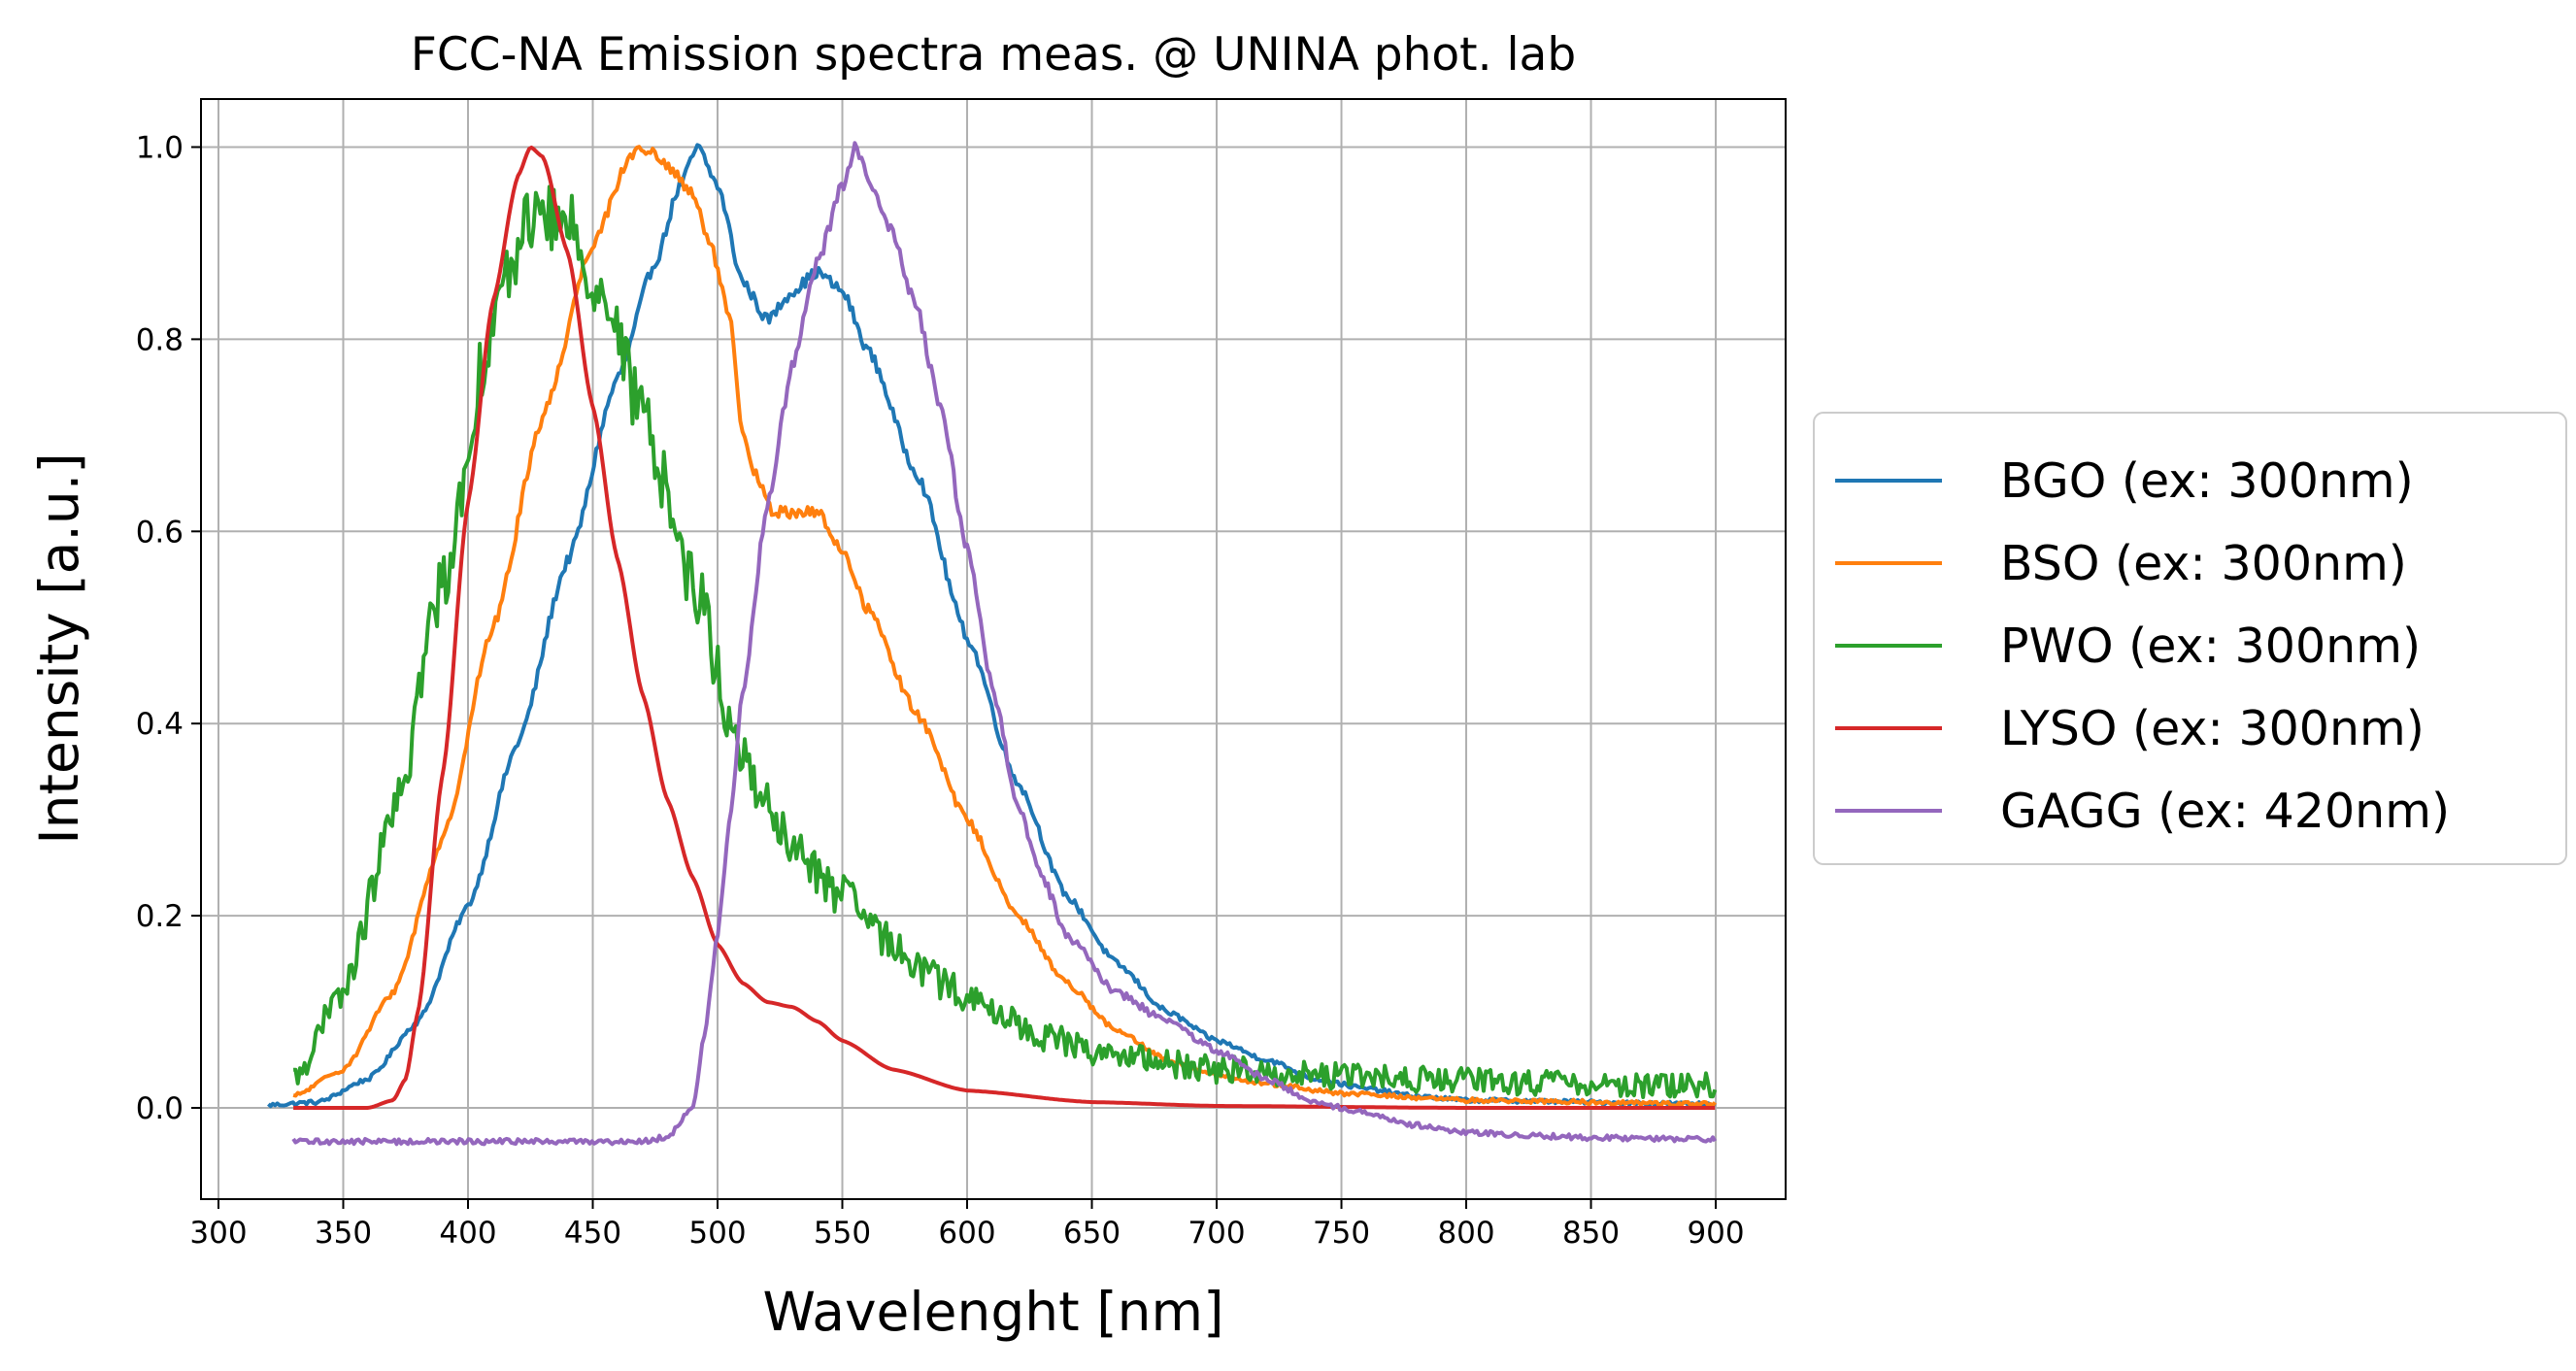 The height and width of the screenshot is (1371, 2576). What do you see at coordinates (160, 339) in the screenshot?
I see `y-tick-label: 0.8` at bounding box center [160, 339].